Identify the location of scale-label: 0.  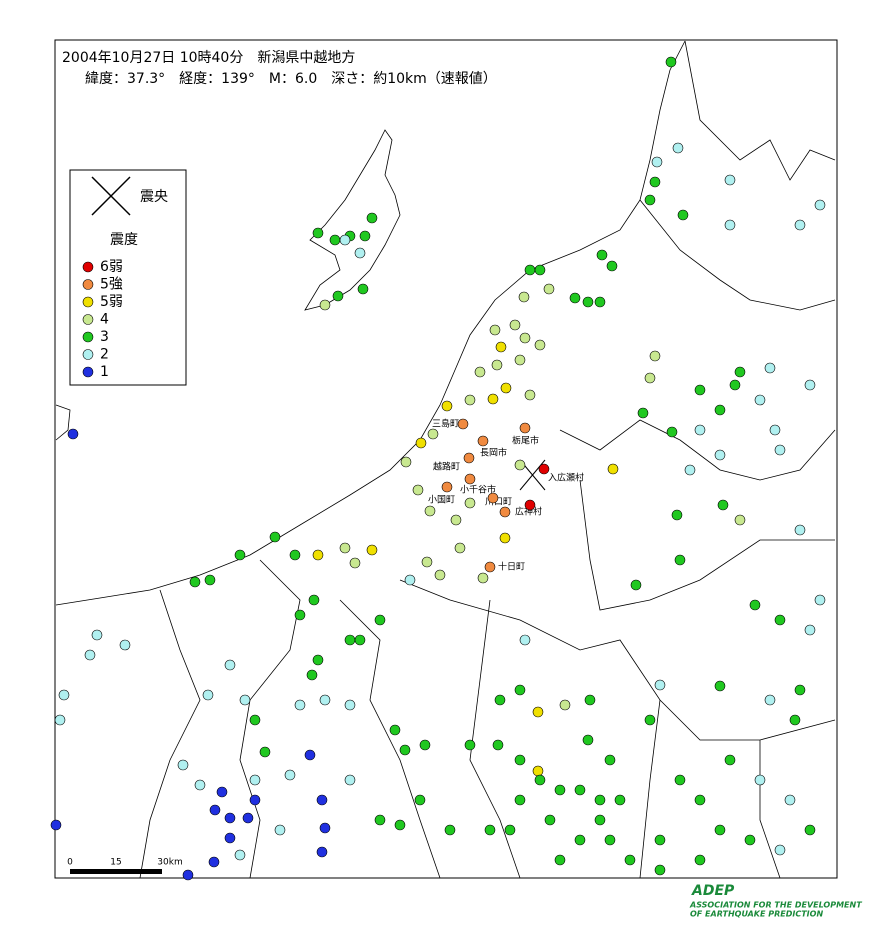
(70, 863).